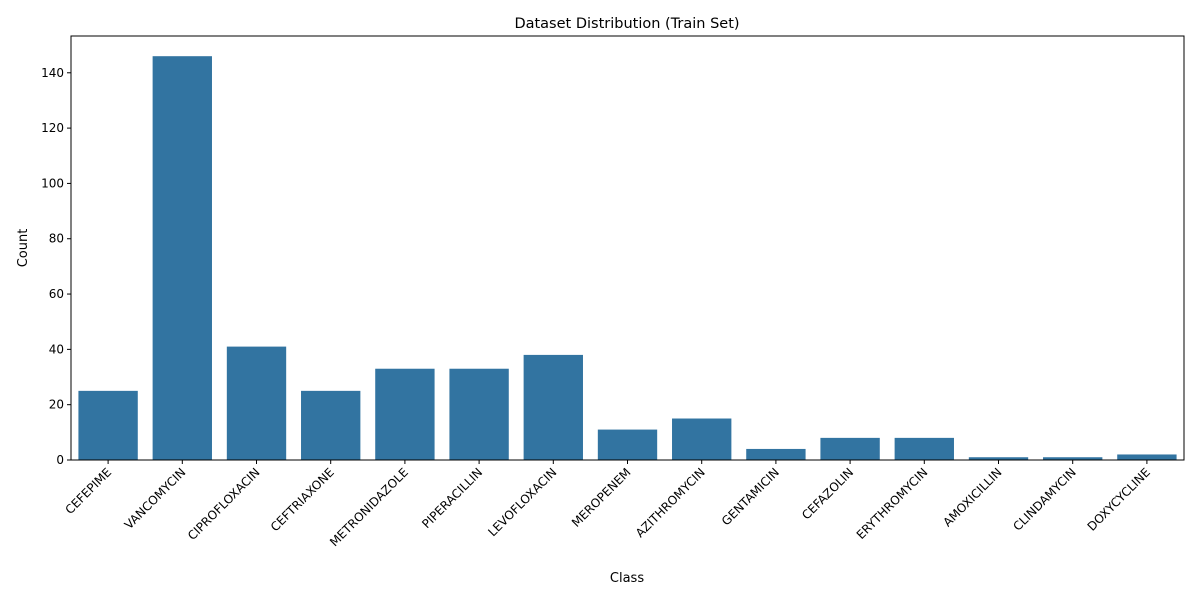 The image size is (1200, 600). What do you see at coordinates (998, 458) in the screenshot?
I see `bar-amoxicillin` at bounding box center [998, 458].